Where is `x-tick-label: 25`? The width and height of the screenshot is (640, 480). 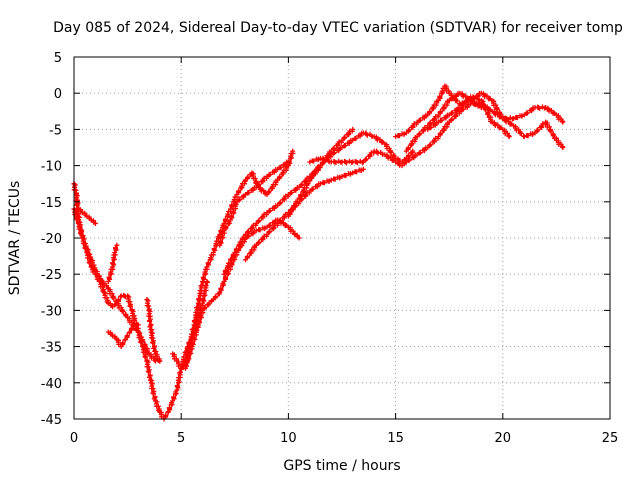 x-tick-label: 25 is located at coordinates (610, 438).